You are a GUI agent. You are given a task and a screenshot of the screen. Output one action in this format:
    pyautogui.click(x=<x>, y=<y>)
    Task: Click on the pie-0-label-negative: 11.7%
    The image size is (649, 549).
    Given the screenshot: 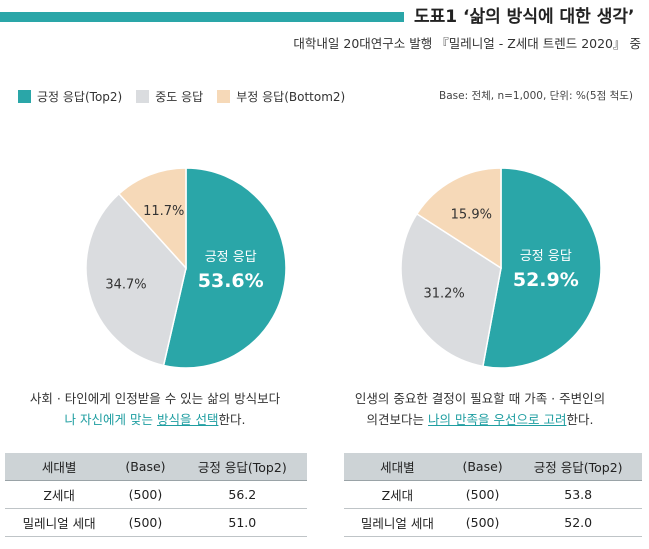 What is the action you would take?
    pyautogui.click(x=163, y=211)
    